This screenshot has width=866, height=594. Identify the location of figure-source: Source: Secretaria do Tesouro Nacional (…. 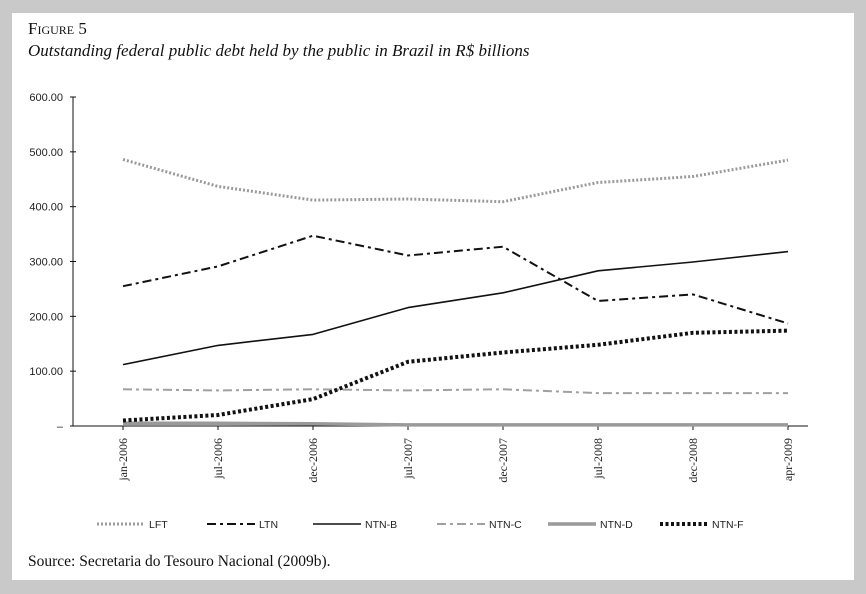
(179, 561).